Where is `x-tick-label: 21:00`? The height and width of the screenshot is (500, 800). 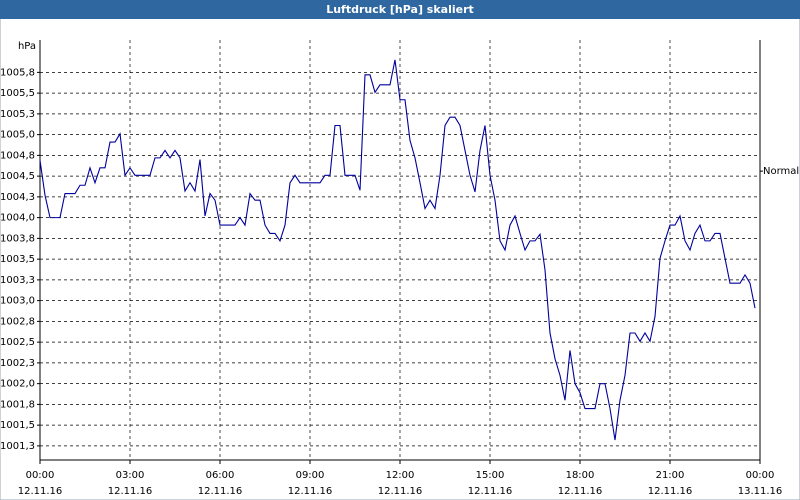
x-tick-label: 21:00 is located at coordinates (670, 475).